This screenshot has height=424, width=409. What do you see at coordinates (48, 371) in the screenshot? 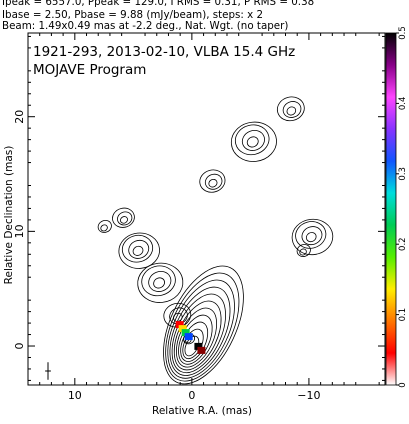
I see `beam-marker` at bounding box center [48, 371].